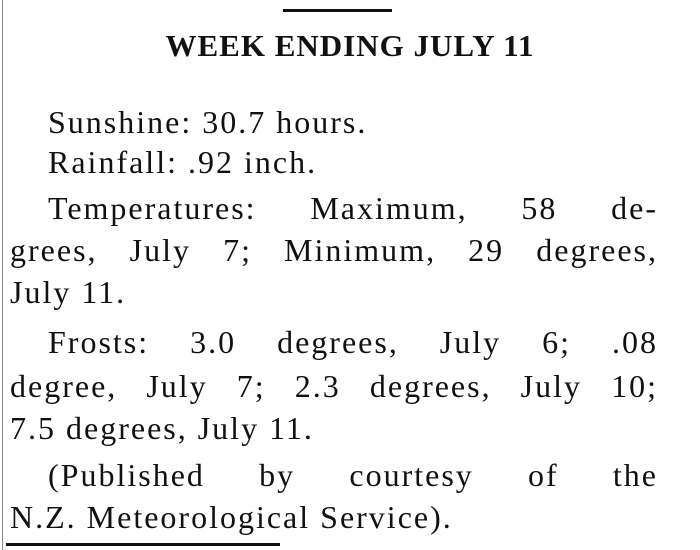  What do you see at coordinates (353, 208) in the screenshot?
I see `text-line: Temperatures: Maximum, 58 de-` at bounding box center [353, 208].